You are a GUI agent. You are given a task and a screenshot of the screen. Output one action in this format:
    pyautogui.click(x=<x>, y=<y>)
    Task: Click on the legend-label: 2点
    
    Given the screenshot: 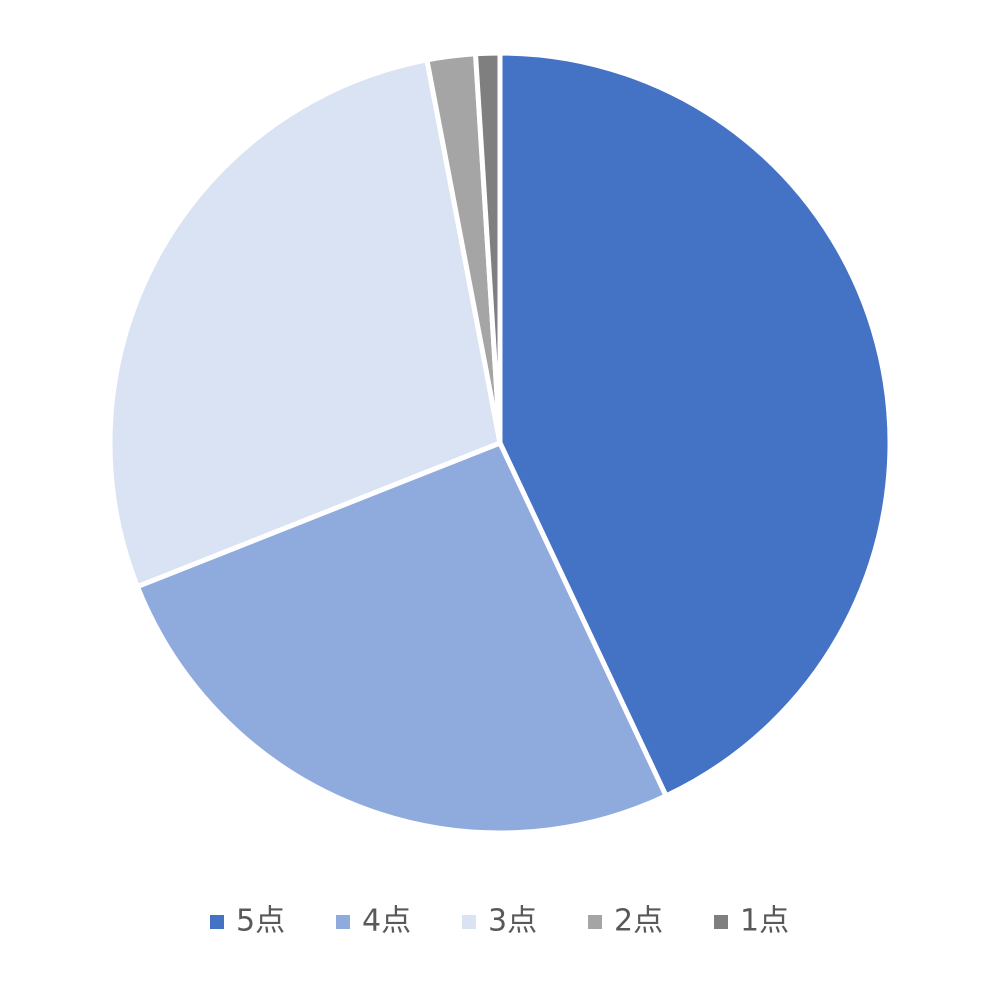 What is the action you would take?
    pyautogui.click(x=638, y=921)
    